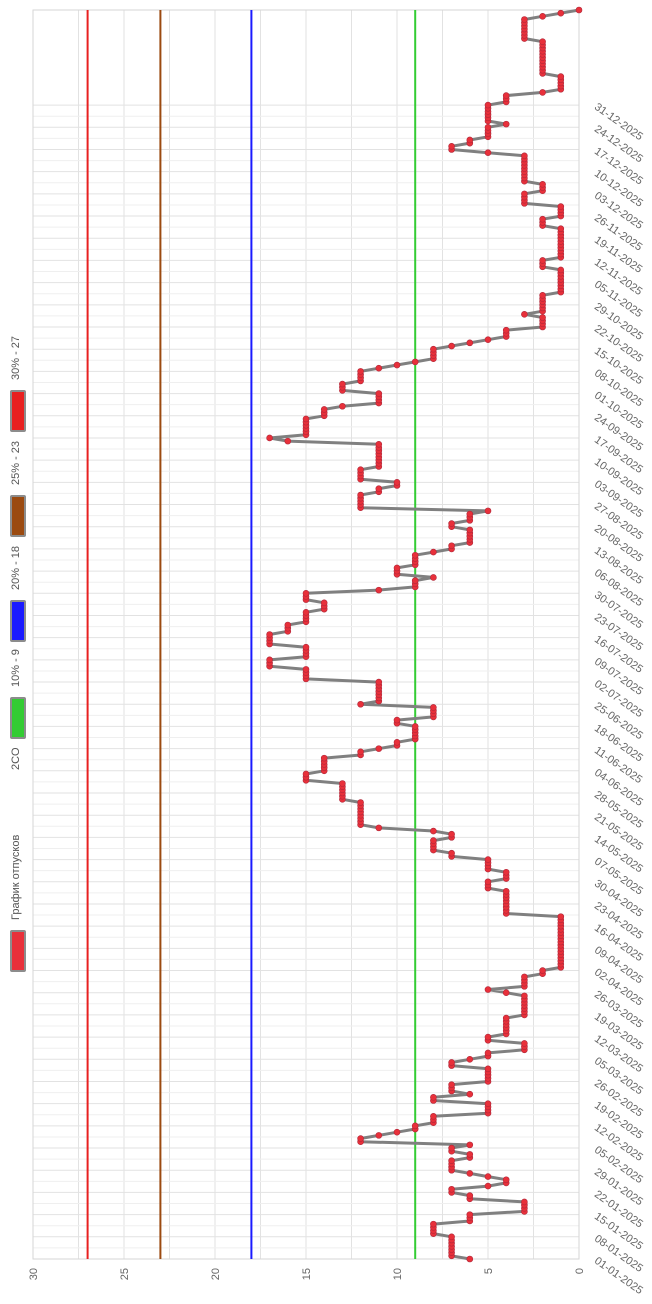  I want to click on legend-swatch-20pct, so click(18, 621).